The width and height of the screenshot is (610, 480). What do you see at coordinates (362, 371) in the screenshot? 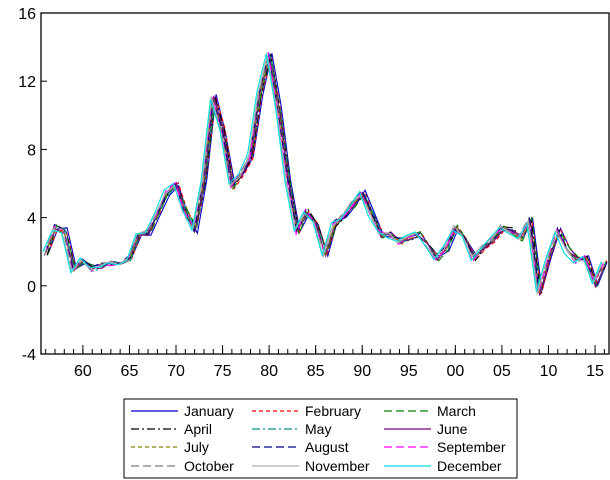
I see `x-tick-label: 90` at bounding box center [362, 371].